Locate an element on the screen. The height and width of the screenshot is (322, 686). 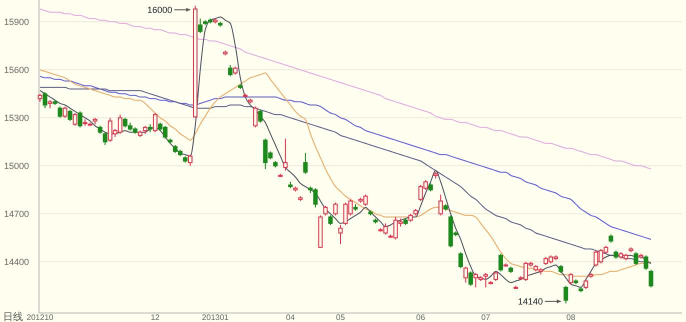
x-tick-label: 201301 is located at coordinates (216, 317).